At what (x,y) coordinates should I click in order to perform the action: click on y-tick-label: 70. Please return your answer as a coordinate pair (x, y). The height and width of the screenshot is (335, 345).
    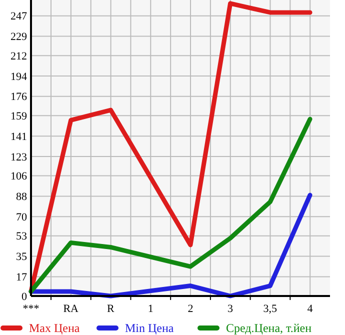
    Looking at the image, I should click on (22, 217).